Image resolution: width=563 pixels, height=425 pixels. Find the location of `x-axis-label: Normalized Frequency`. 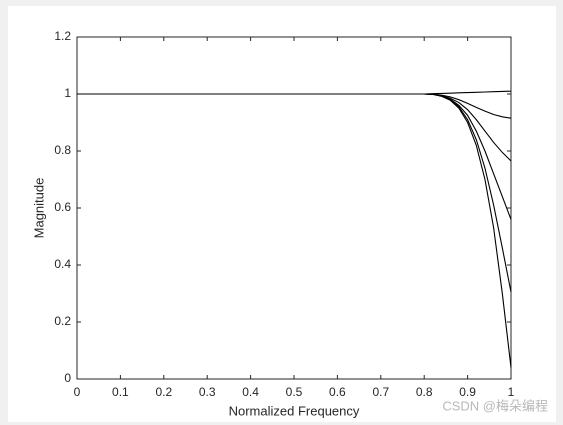

x-axis-label: Normalized Frequency is located at coordinates (294, 410).